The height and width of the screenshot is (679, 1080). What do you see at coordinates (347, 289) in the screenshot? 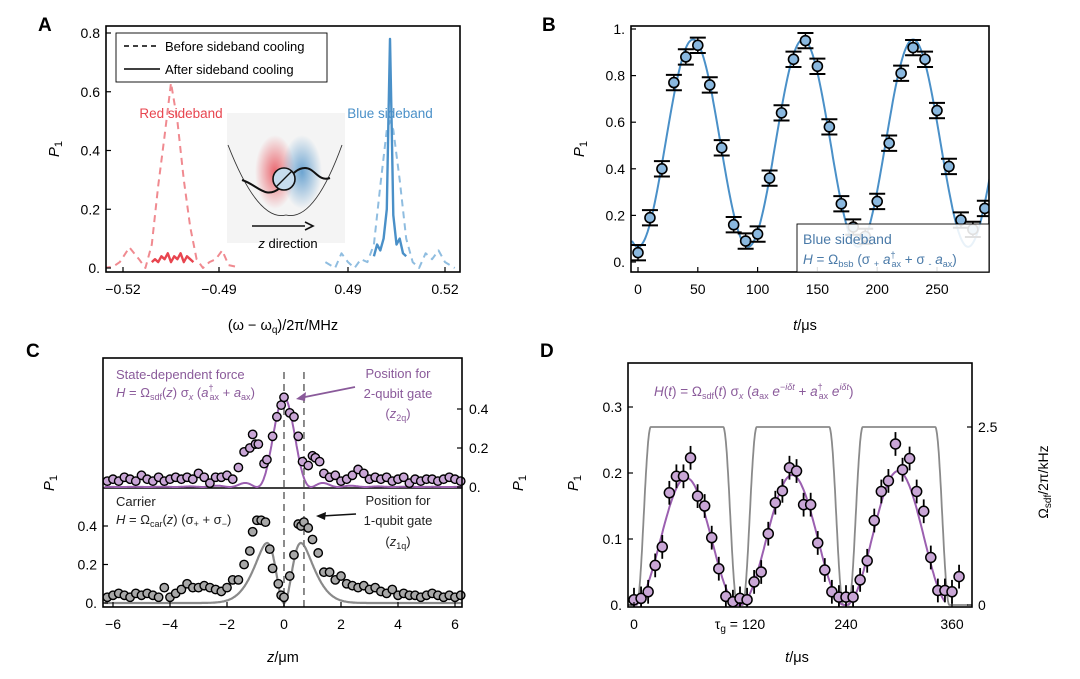
I see `x-tick-label: 0.49` at bounding box center [347, 289].